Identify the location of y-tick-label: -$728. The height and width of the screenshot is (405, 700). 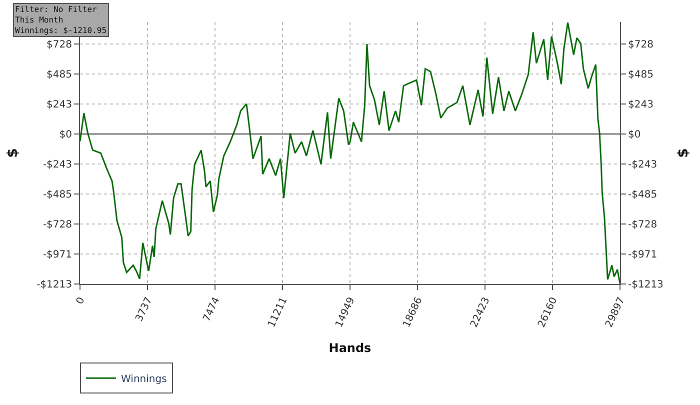
(57, 225).